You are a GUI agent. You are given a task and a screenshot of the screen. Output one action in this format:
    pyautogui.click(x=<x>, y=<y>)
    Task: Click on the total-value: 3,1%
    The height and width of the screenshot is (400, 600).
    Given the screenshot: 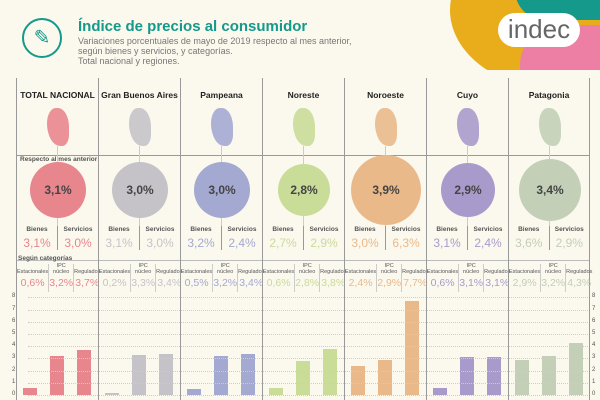 What is the action you would take?
    pyautogui.click(x=58, y=190)
    